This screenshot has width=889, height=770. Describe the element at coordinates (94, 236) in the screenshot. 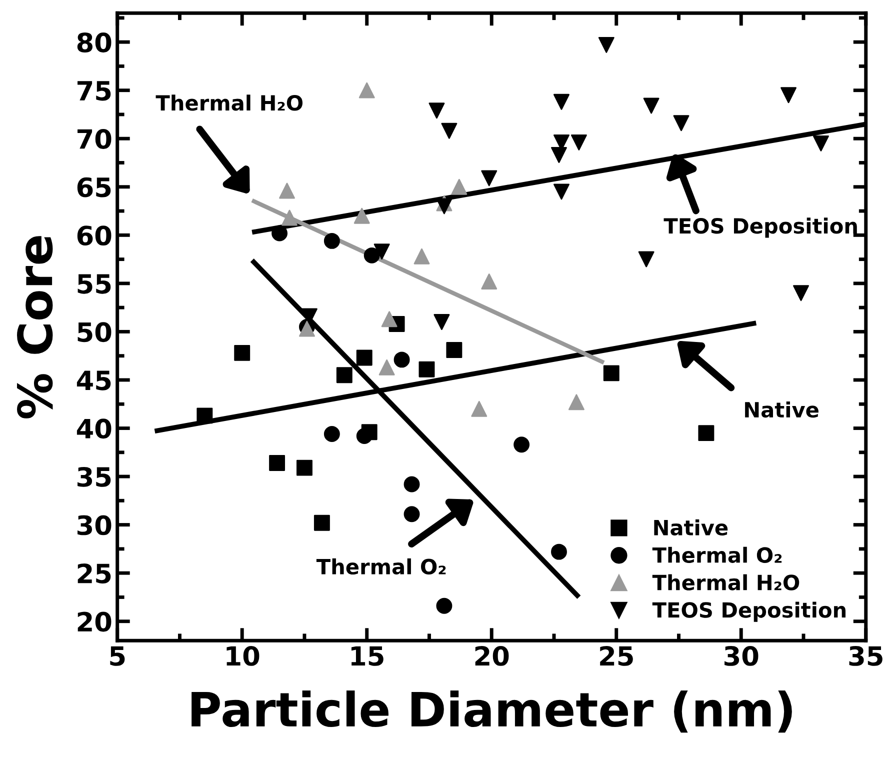

I see `y-tick-label: 60` at that location.